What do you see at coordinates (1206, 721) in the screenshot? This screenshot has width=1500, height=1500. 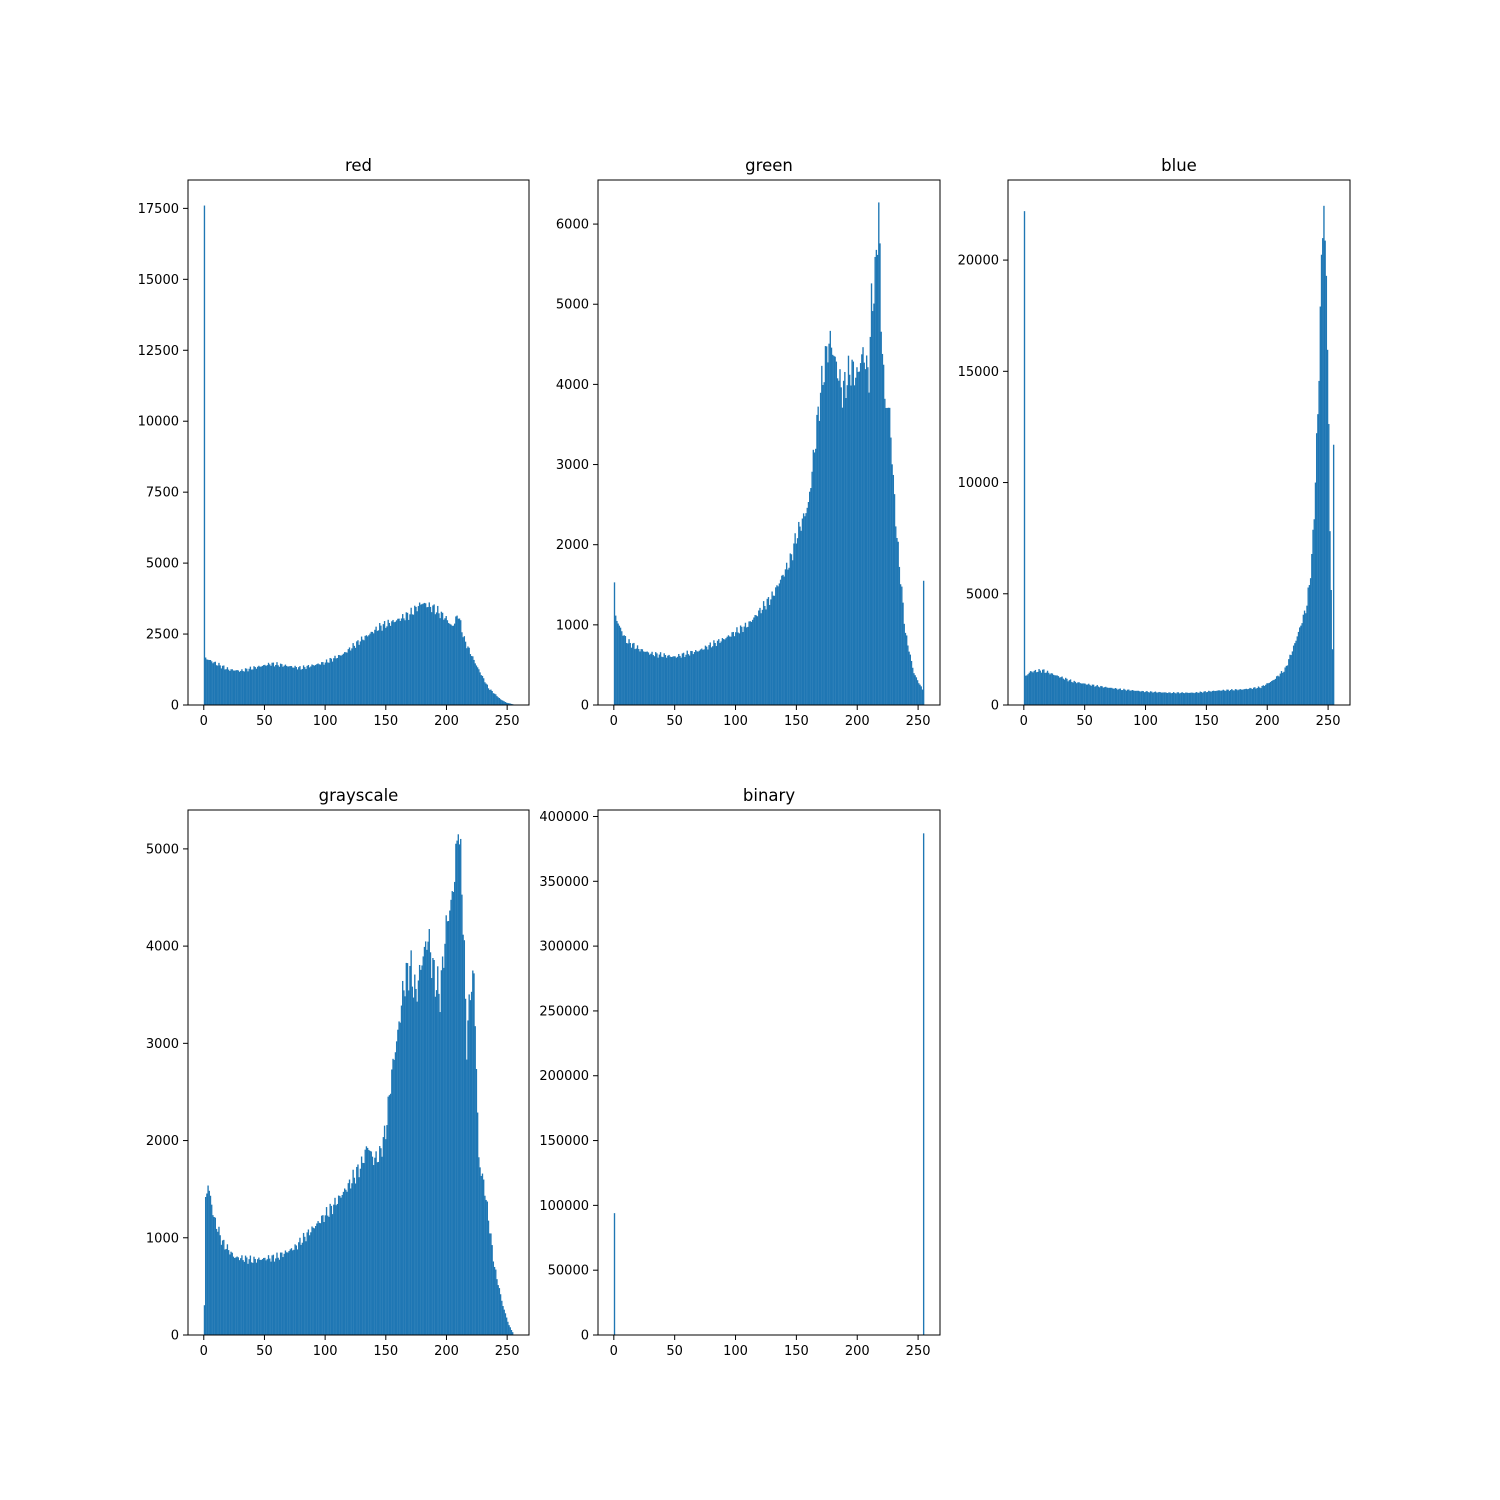 I see `xtick-label-blue-3: 150` at bounding box center [1206, 721].